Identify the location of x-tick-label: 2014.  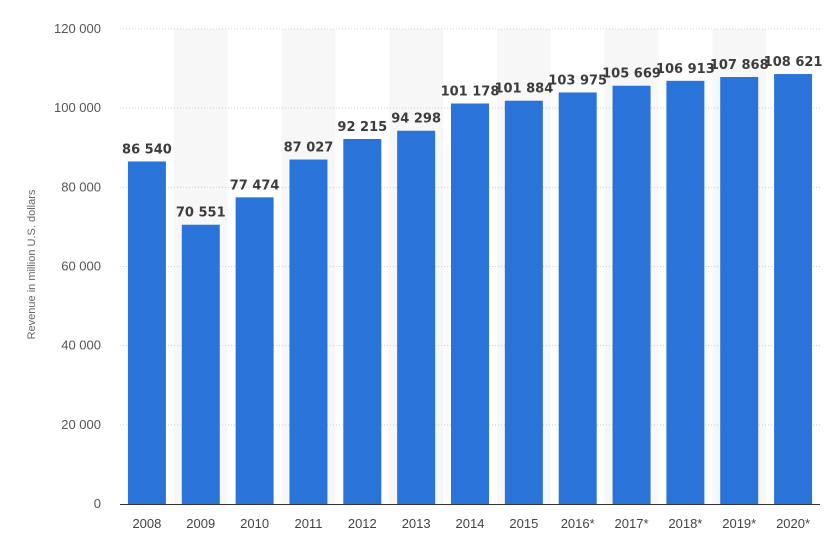
(470, 523).